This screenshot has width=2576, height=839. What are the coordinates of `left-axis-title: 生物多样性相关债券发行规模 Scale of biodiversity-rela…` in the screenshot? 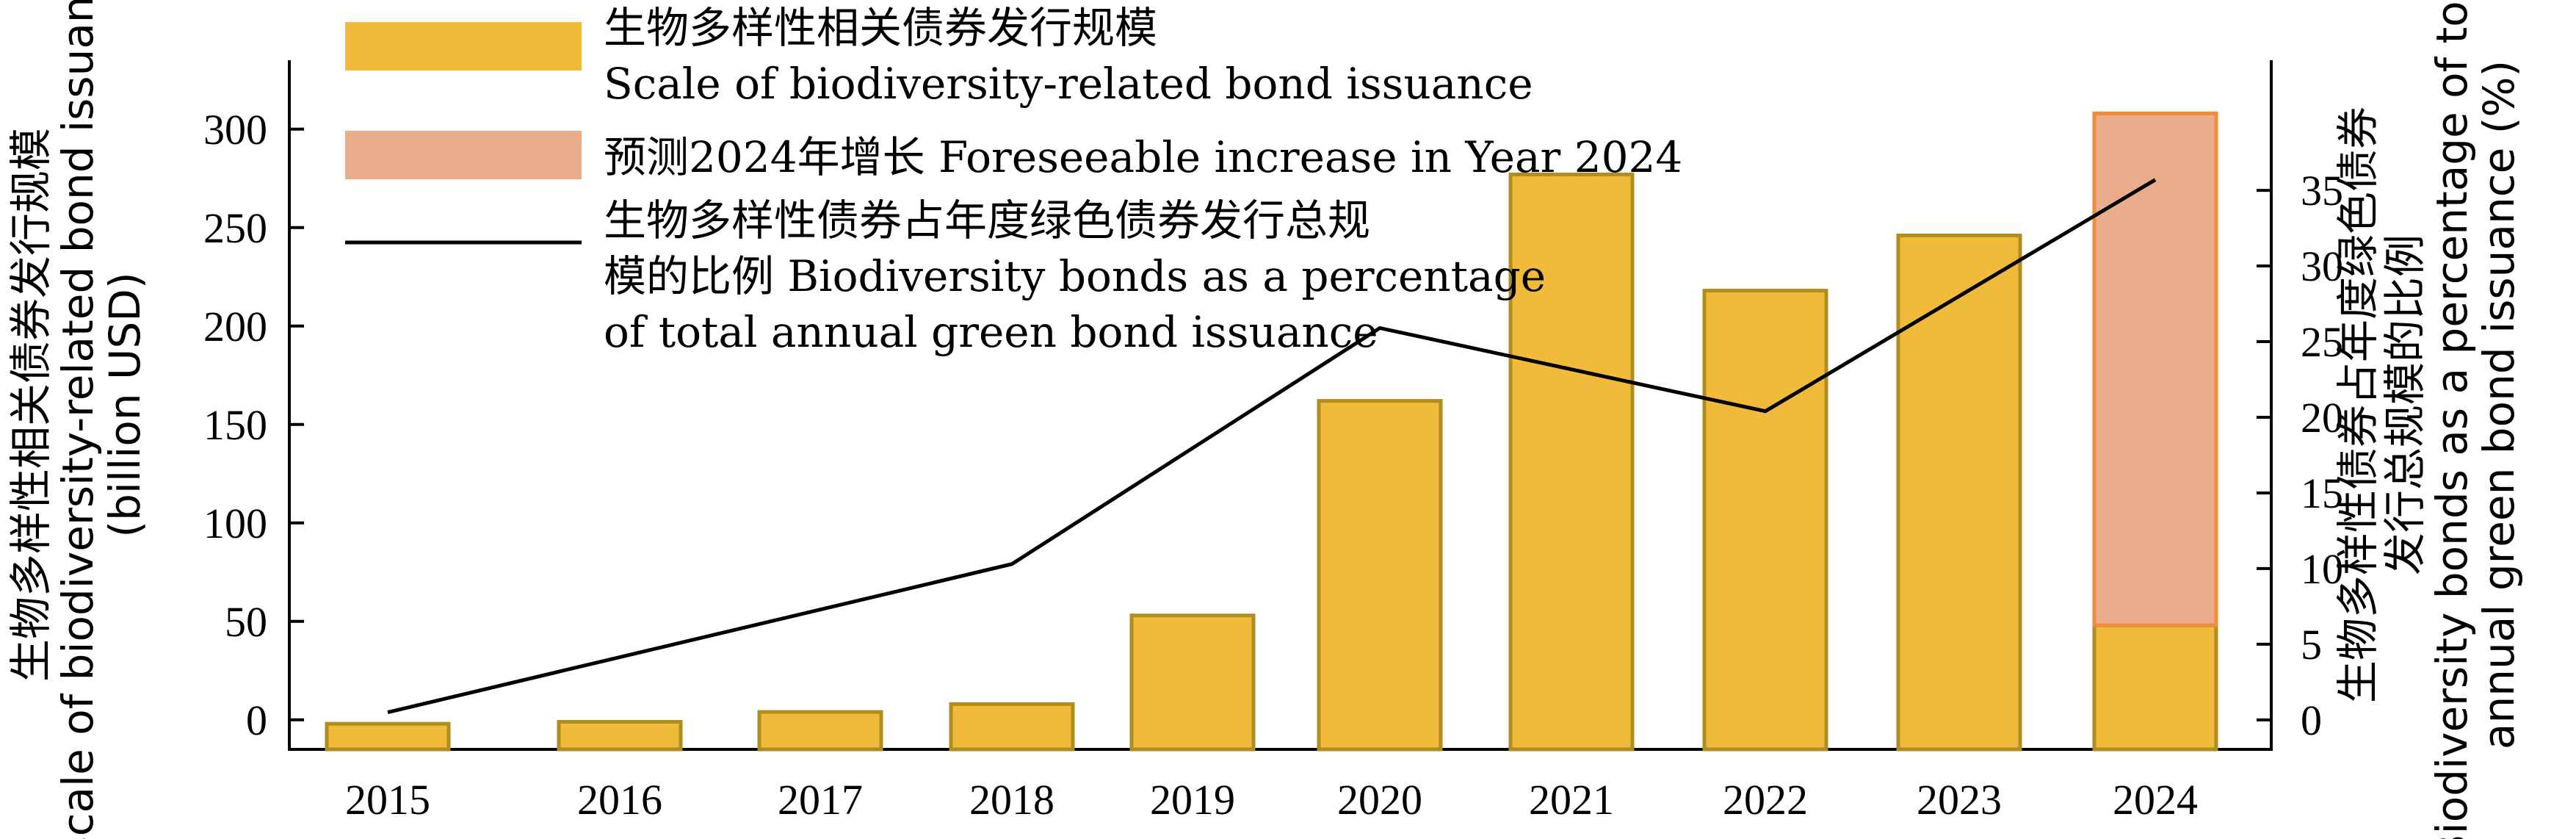 It's located at (78, 419).